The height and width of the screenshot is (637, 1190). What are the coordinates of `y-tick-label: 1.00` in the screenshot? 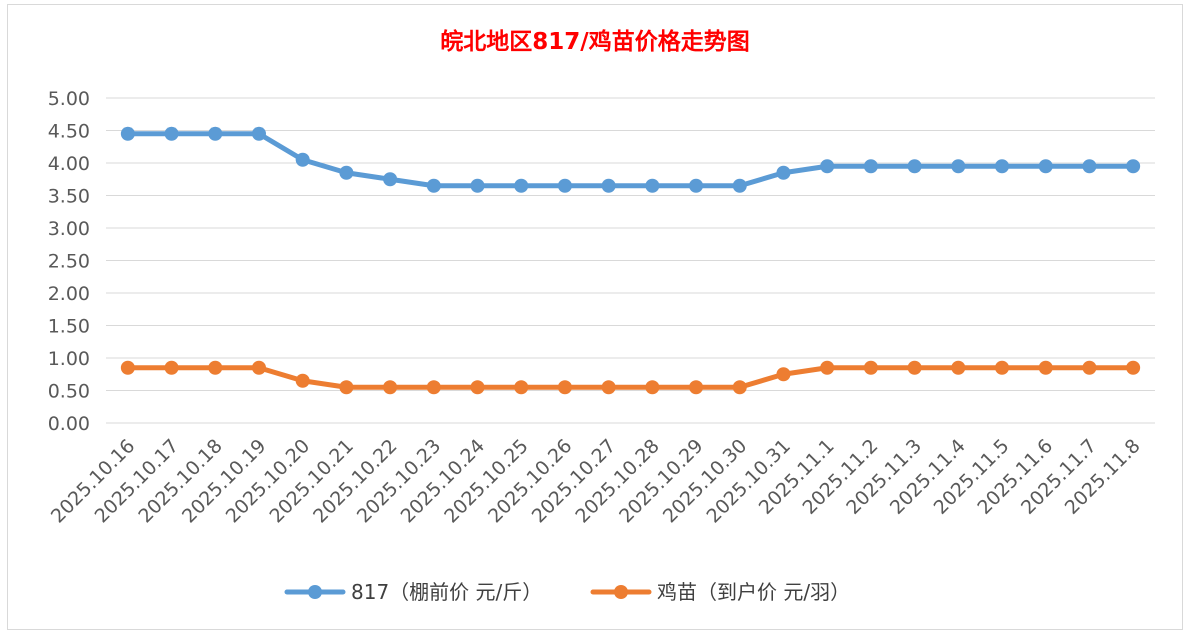 It's located at (69, 359).